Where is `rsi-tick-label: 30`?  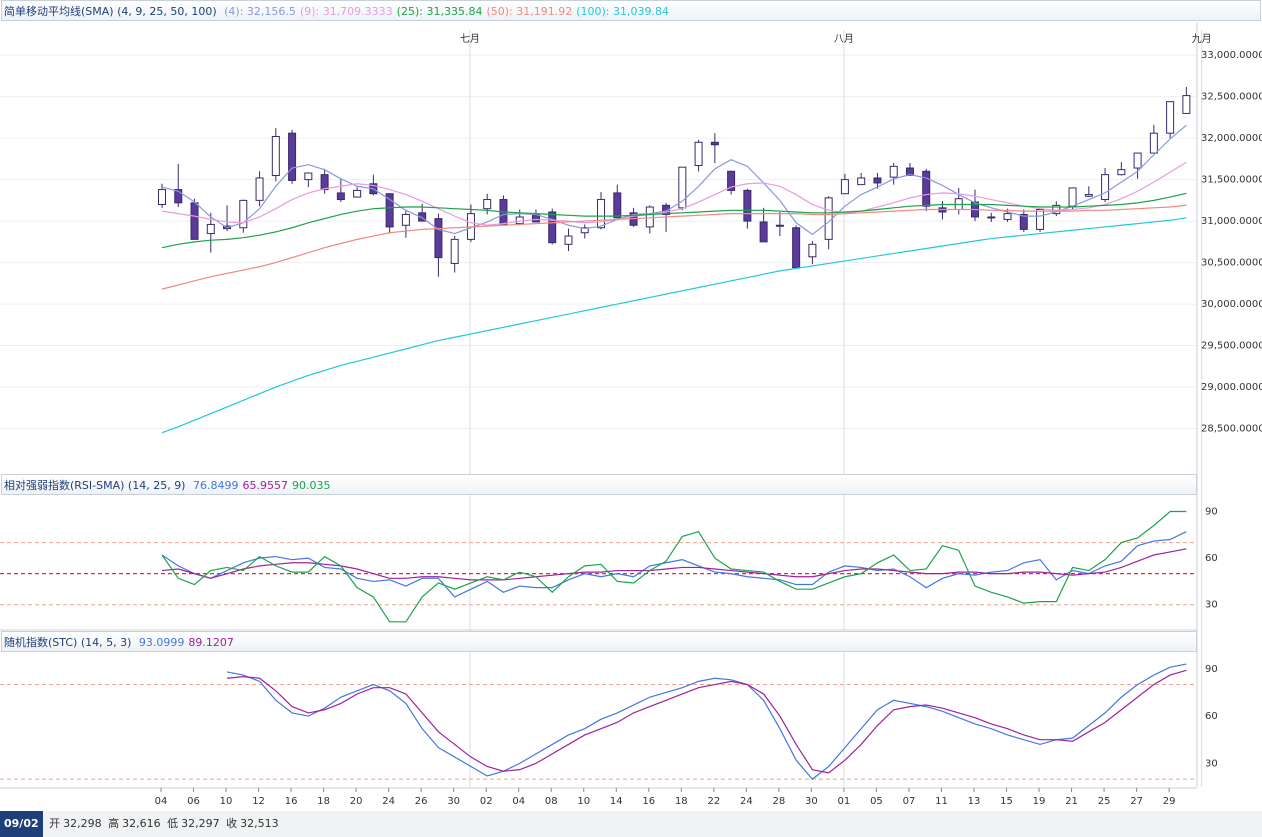
rsi-tick-label: 30 is located at coordinates (1211, 605).